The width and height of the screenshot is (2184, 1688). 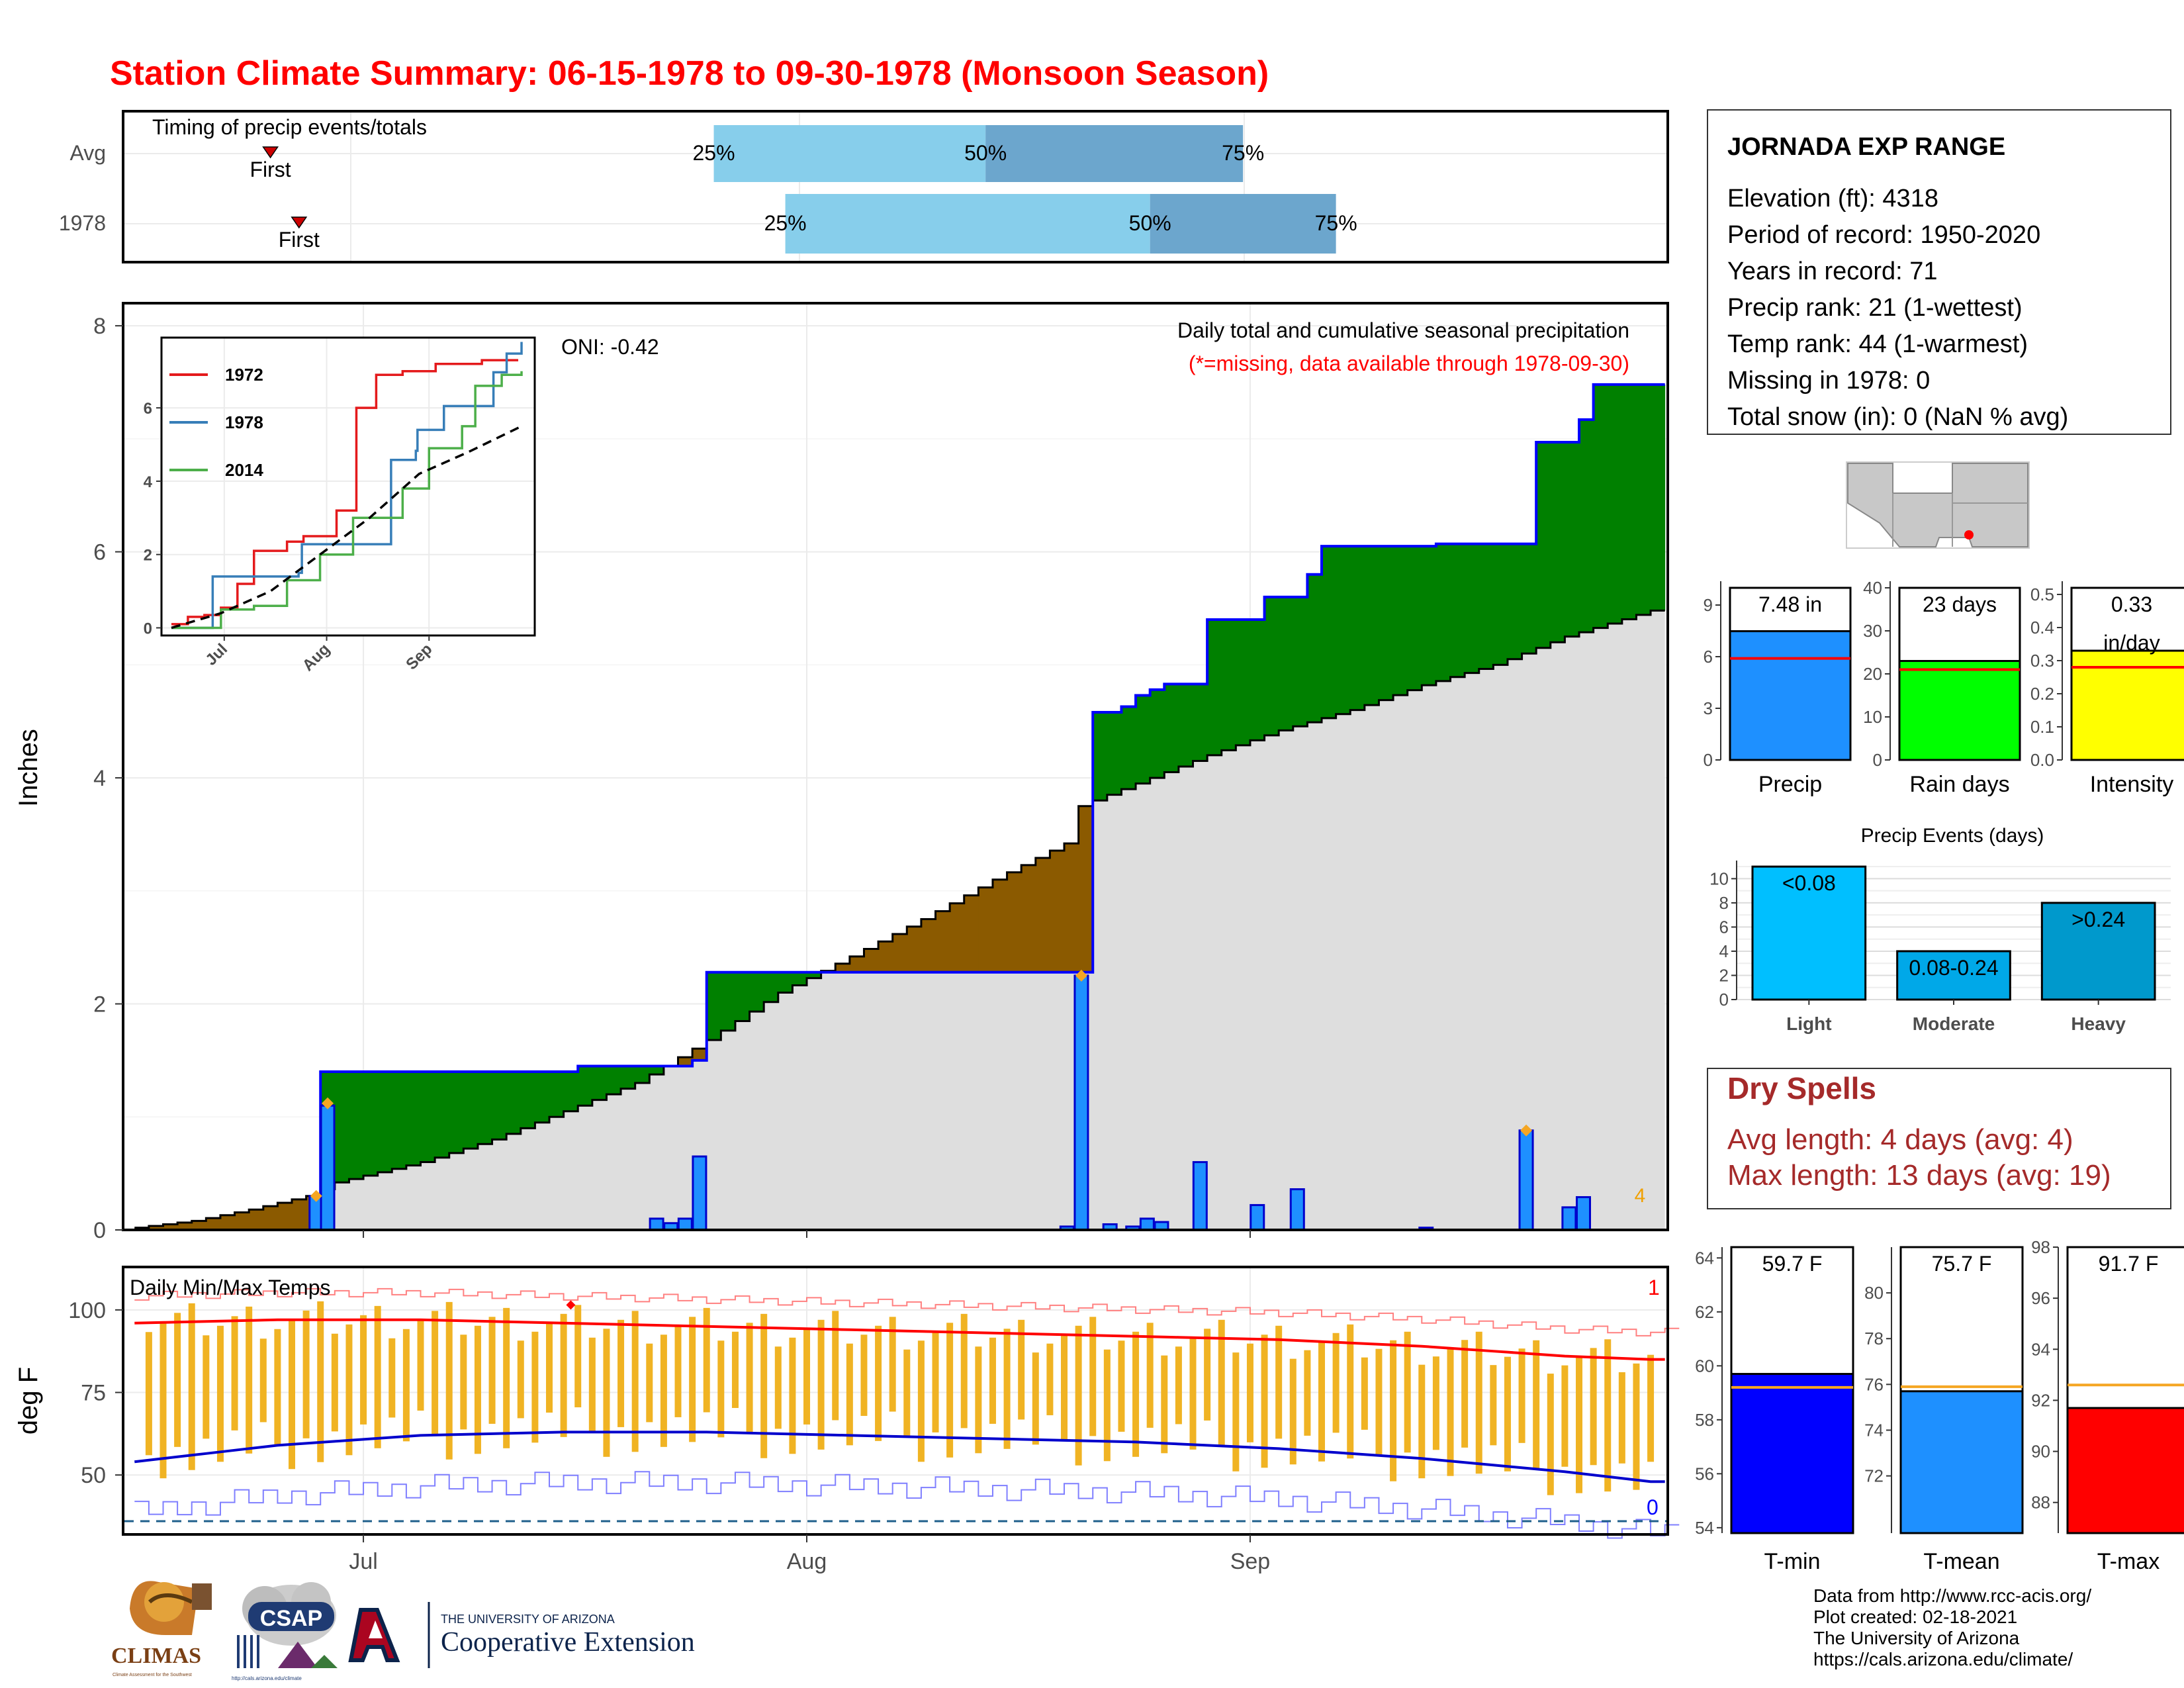 What do you see at coordinates (568, 1642) in the screenshot?
I see `ua-big-text: Cooperative Extension` at bounding box center [568, 1642].